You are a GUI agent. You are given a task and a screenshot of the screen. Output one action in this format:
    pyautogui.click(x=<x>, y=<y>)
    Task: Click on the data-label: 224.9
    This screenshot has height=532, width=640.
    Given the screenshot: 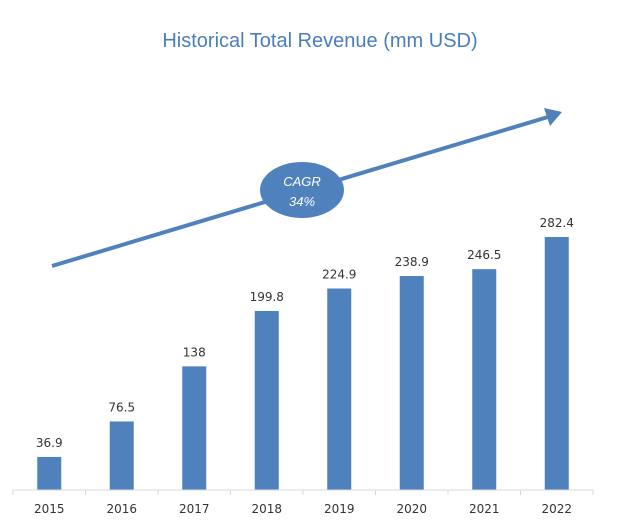 What is the action you would take?
    pyautogui.click(x=339, y=275)
    